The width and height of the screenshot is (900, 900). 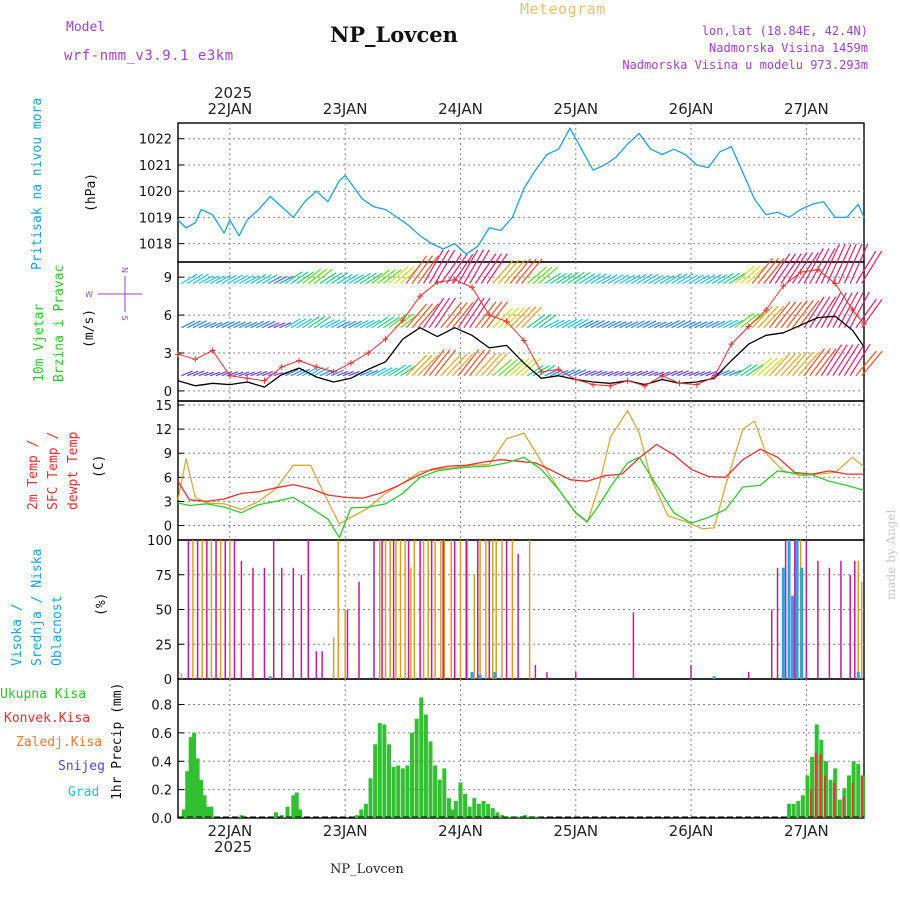 I want to click on y-tick-label: 0.0, so click(x=161, y=819).